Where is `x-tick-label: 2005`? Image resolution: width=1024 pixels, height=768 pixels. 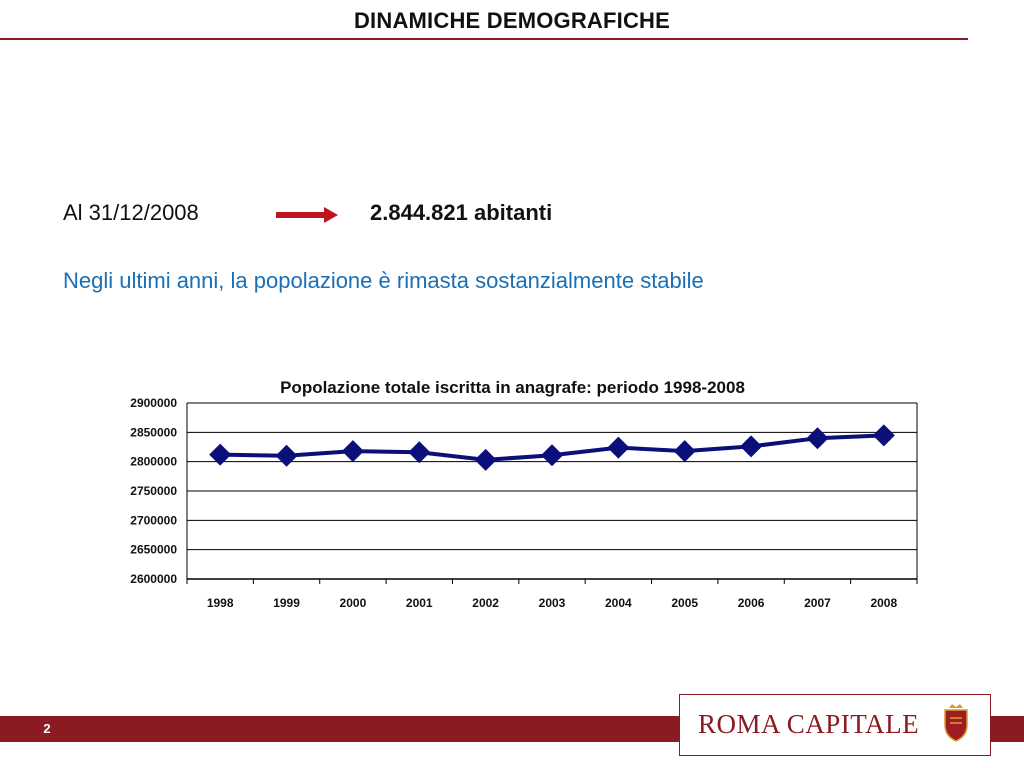 x-tick-label: 2005 is located at coordinates (684, 603).